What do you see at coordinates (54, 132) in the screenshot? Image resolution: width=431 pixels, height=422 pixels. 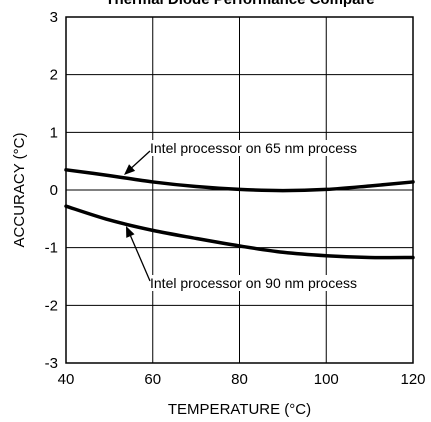 I see `y-tick-label: 1` at bounding box center [54, 132].